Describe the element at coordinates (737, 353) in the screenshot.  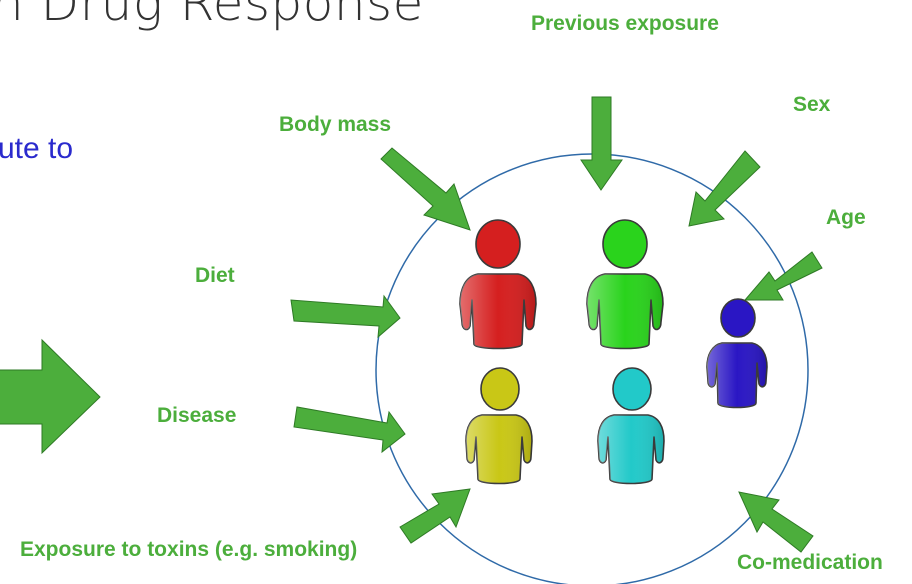
I see `person-icon-blue` at that location.